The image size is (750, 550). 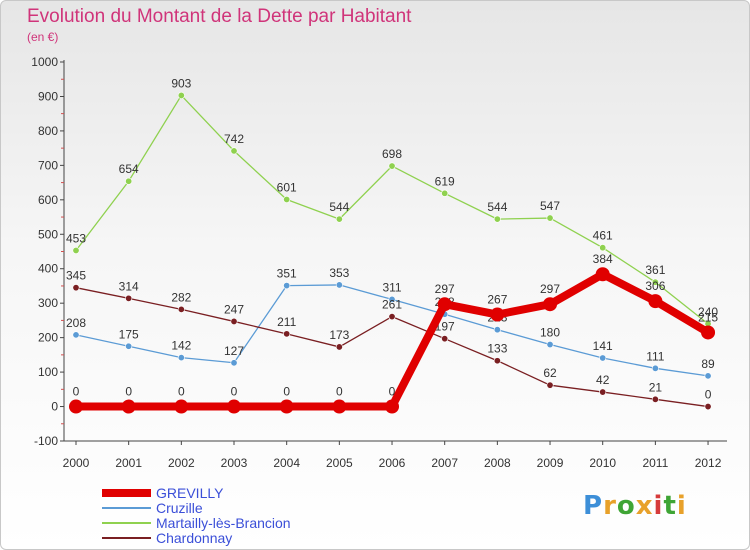 I want to click on data-label: 141, so click(x=603, y=346).